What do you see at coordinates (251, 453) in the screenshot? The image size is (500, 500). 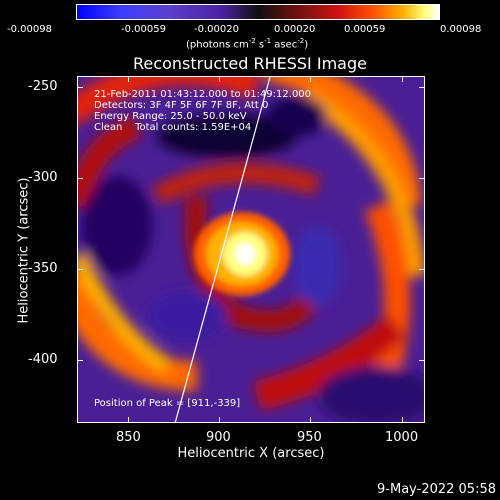 I see `x-axis-title: Heliocentric X (arcsec)` at bounding box center [251, 453].